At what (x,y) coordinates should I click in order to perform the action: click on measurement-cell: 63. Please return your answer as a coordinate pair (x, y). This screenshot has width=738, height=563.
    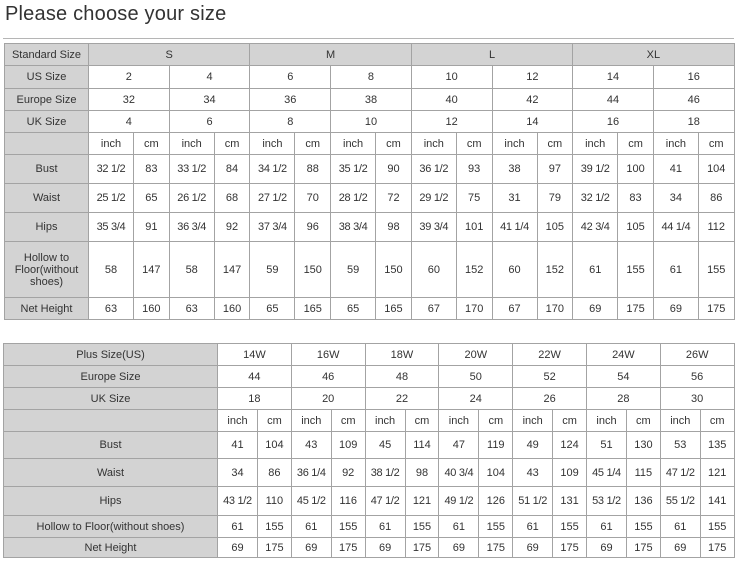
    Looking at the image, I should click on (191, 308).